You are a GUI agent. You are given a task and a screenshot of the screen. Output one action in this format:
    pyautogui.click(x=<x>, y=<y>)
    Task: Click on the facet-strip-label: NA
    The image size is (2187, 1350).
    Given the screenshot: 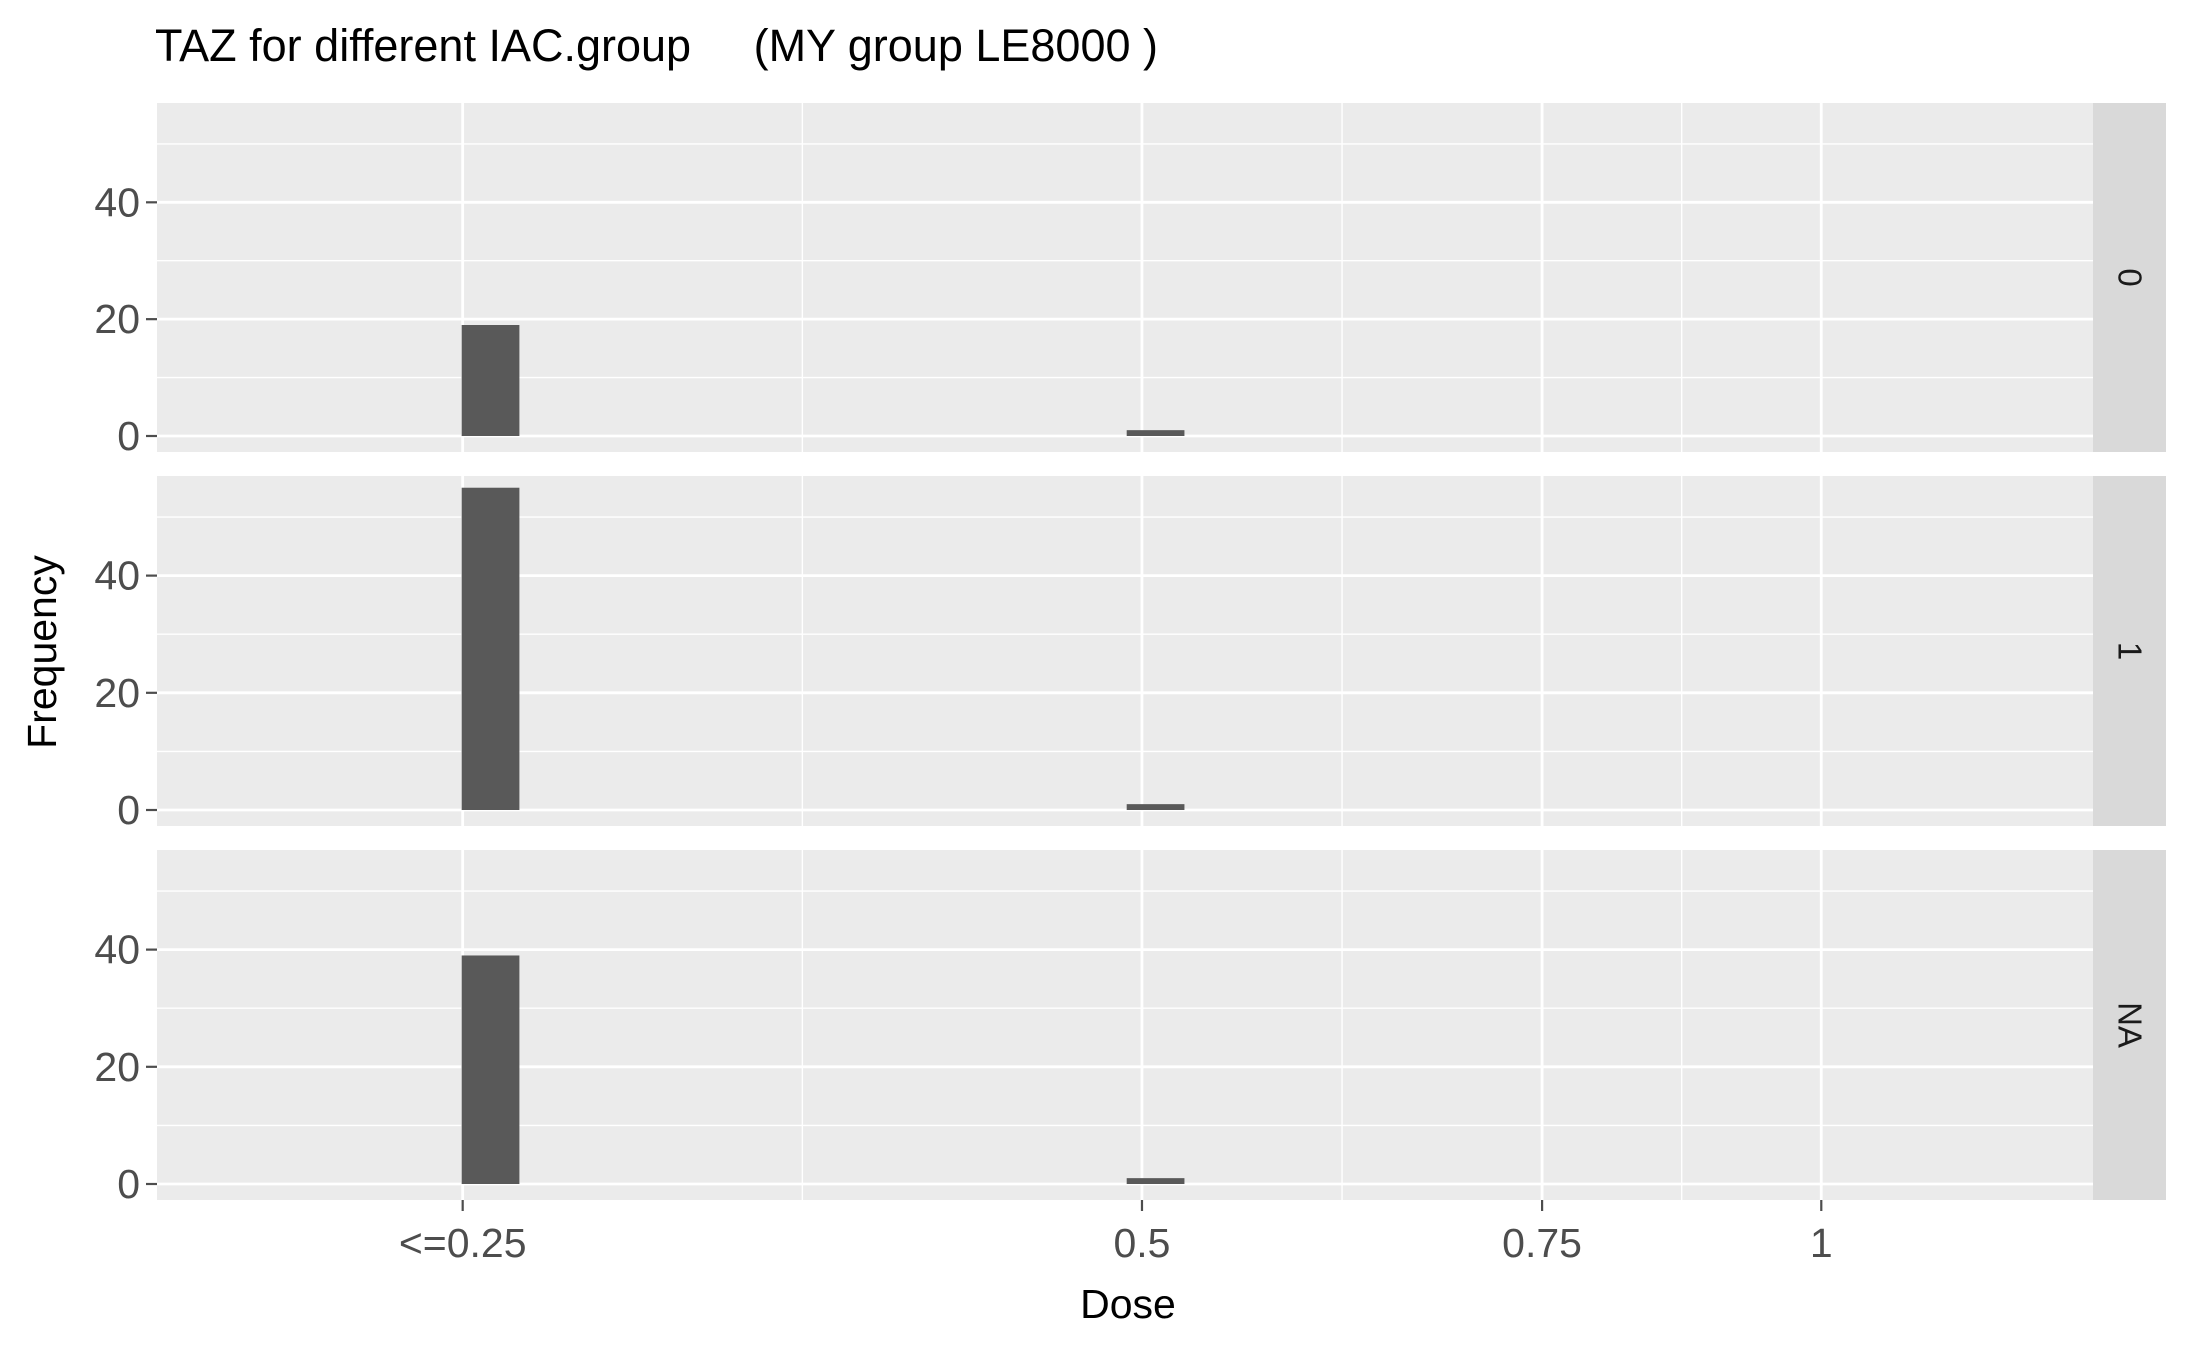 What is the action you would take?
    pyautogui.click(x=2130, y=1025)
    